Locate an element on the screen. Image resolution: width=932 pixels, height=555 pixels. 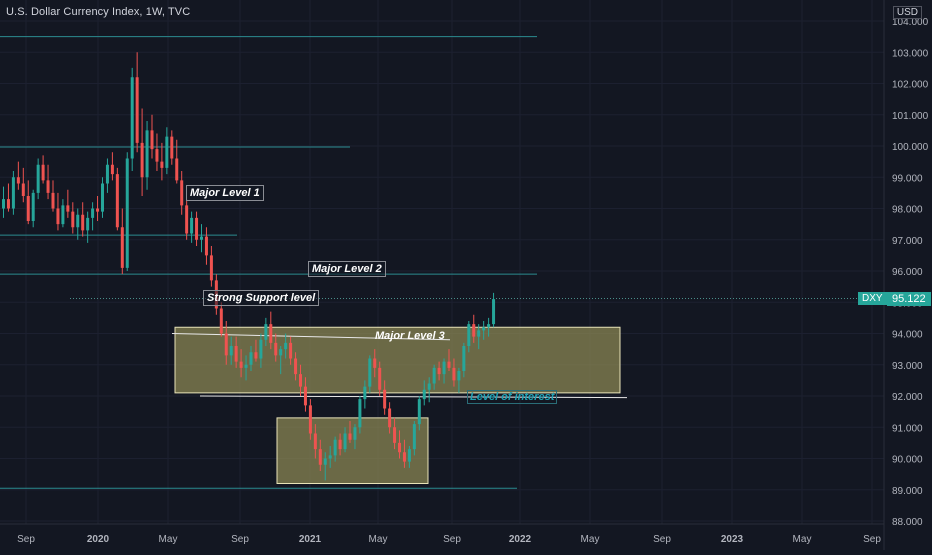
chart-title: U.S. Dollar Currency Index, 1W, TVC is located at coordinates (98, 12).